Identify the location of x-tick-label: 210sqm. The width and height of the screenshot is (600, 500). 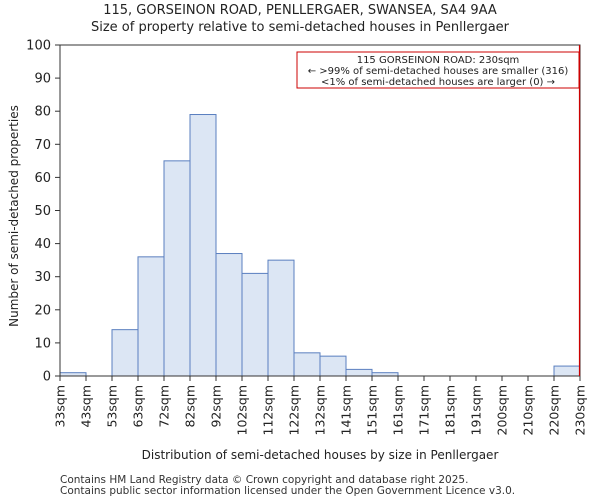
(528, 410).